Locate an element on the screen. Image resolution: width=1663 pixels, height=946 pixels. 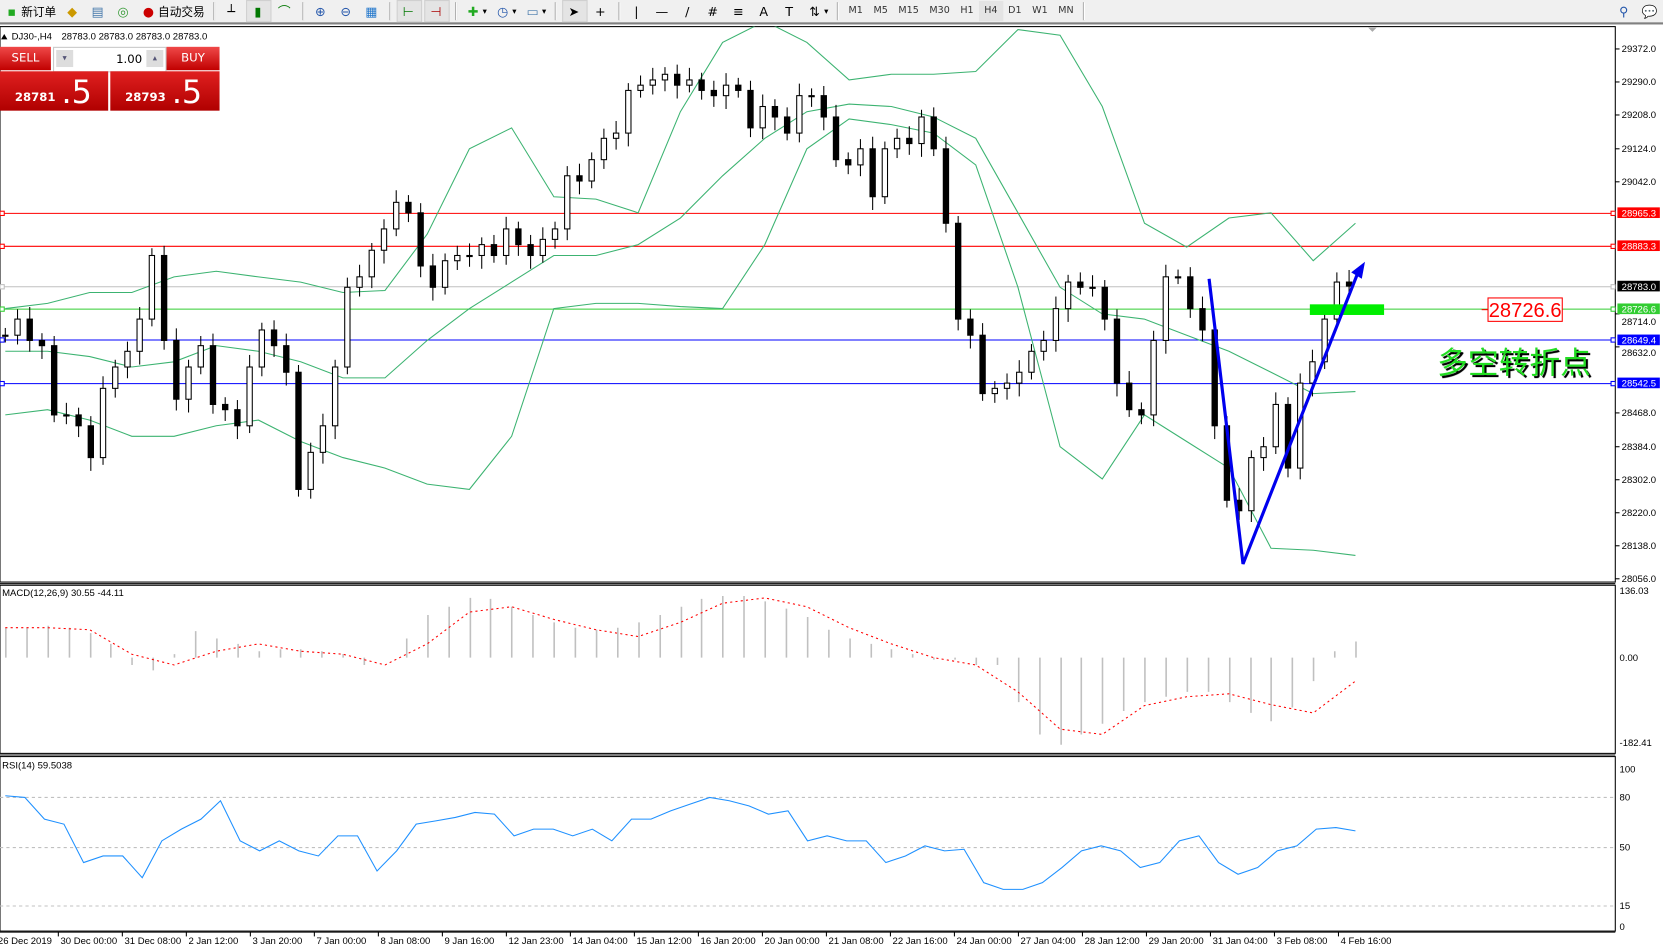
level-badge-label: 28883.3 is located at coordinates (1639, 246).